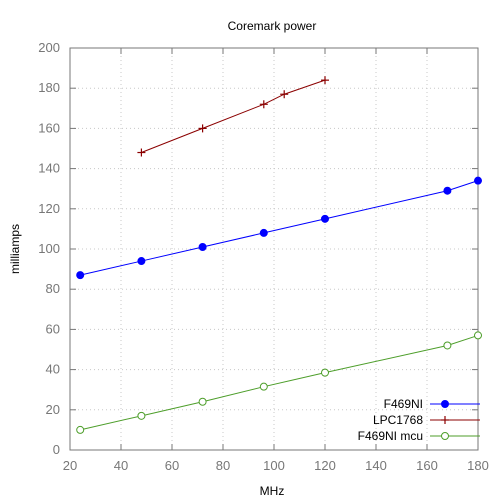 The image size is (500, 500). What do you see at coordinates (56, 449) in the screenshot?
I see `y-tick-label: 0` at bounding box center [56, 449].